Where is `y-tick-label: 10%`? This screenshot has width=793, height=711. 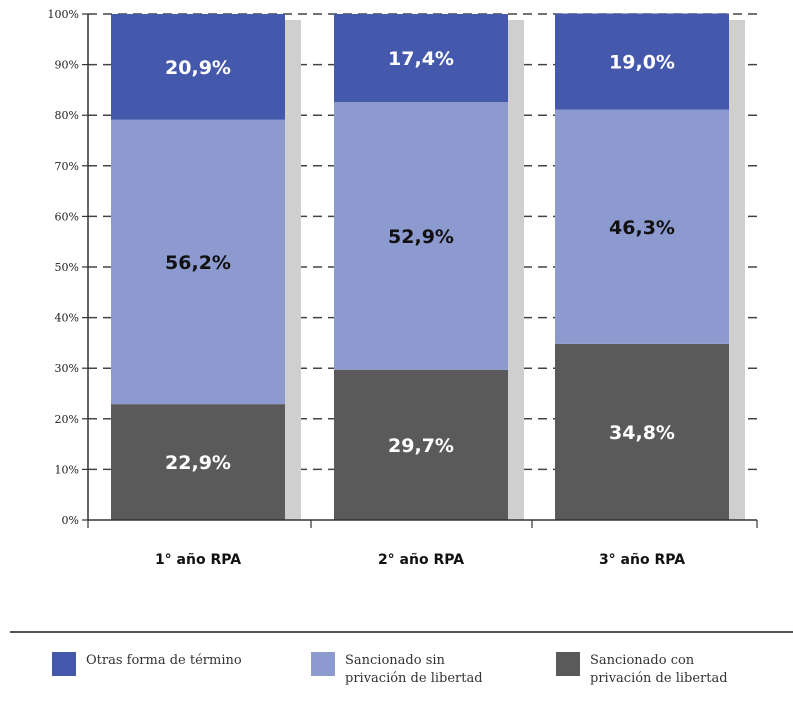 y-tick-label: 10% is located at coordinates (67, 469).